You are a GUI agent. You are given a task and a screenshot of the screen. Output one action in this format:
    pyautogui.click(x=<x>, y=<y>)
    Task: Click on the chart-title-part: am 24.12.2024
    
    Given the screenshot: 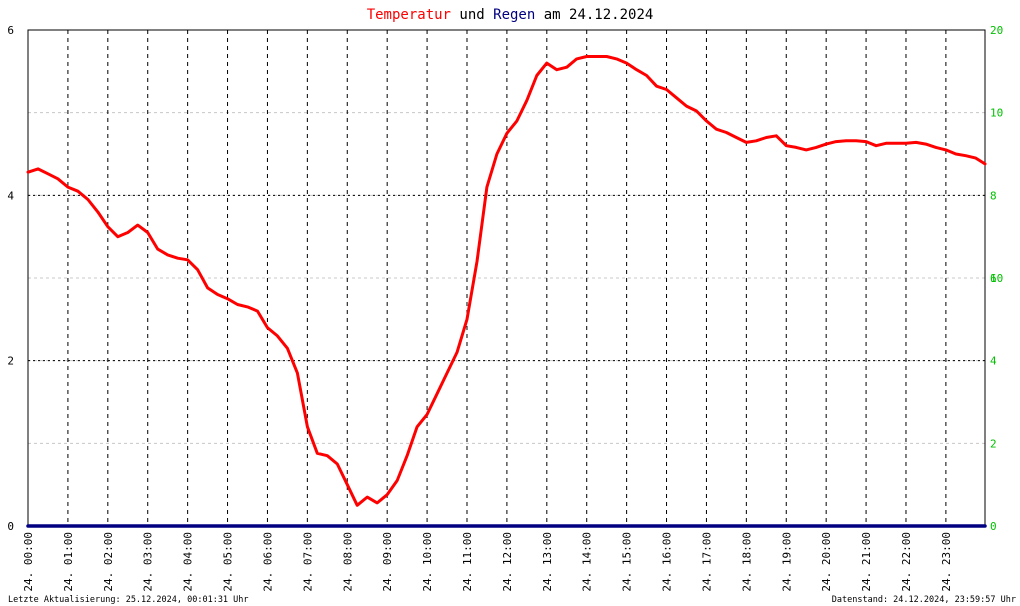 What is the action you would take?
    pyautogui.click(x=594, y=15)
    